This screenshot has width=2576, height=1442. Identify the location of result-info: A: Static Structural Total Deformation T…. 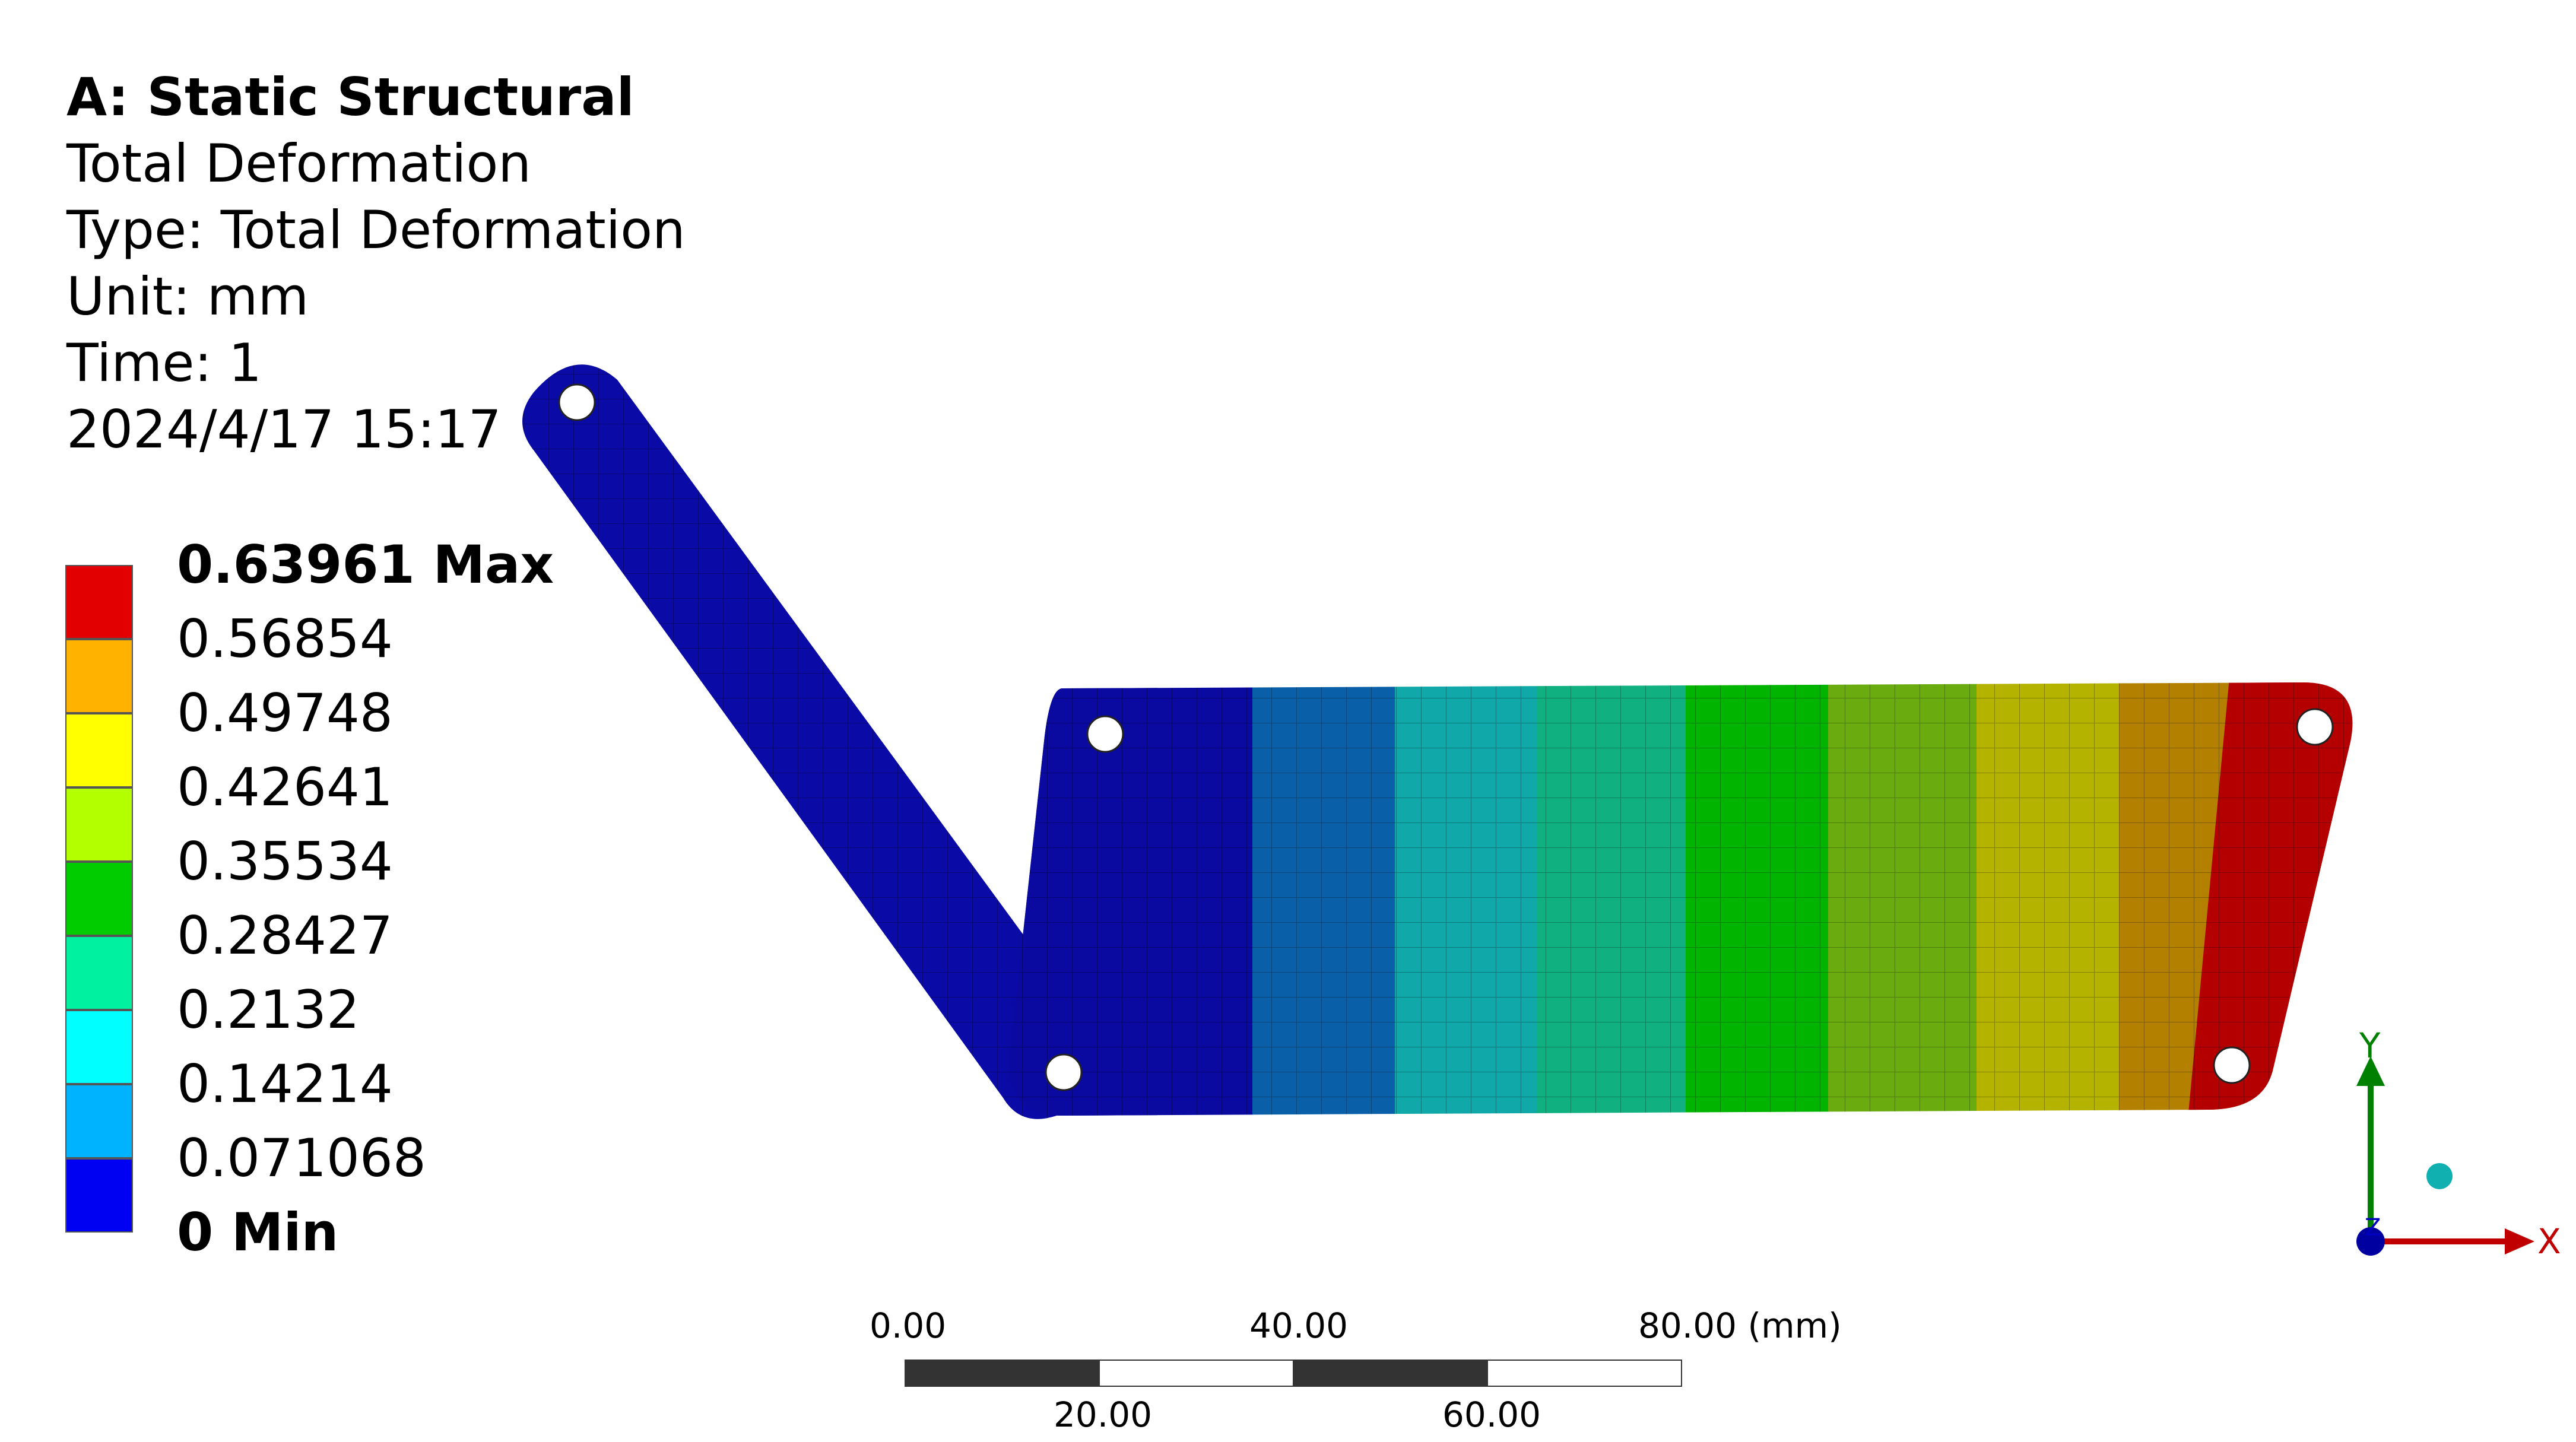
(376, 263).